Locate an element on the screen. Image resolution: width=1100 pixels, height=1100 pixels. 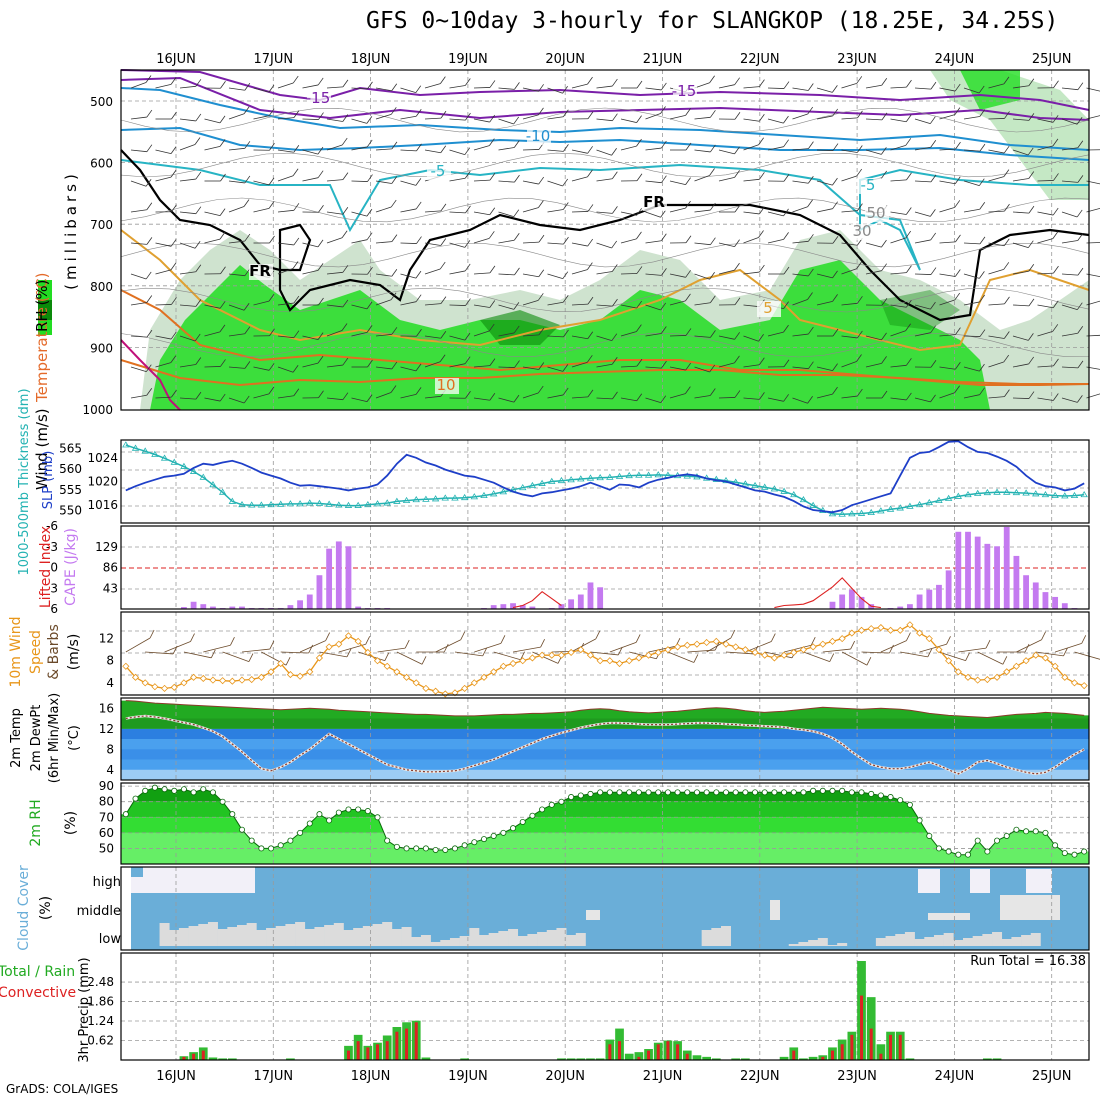
temp-tick-label: 16 is located at coordinates (106, 708).